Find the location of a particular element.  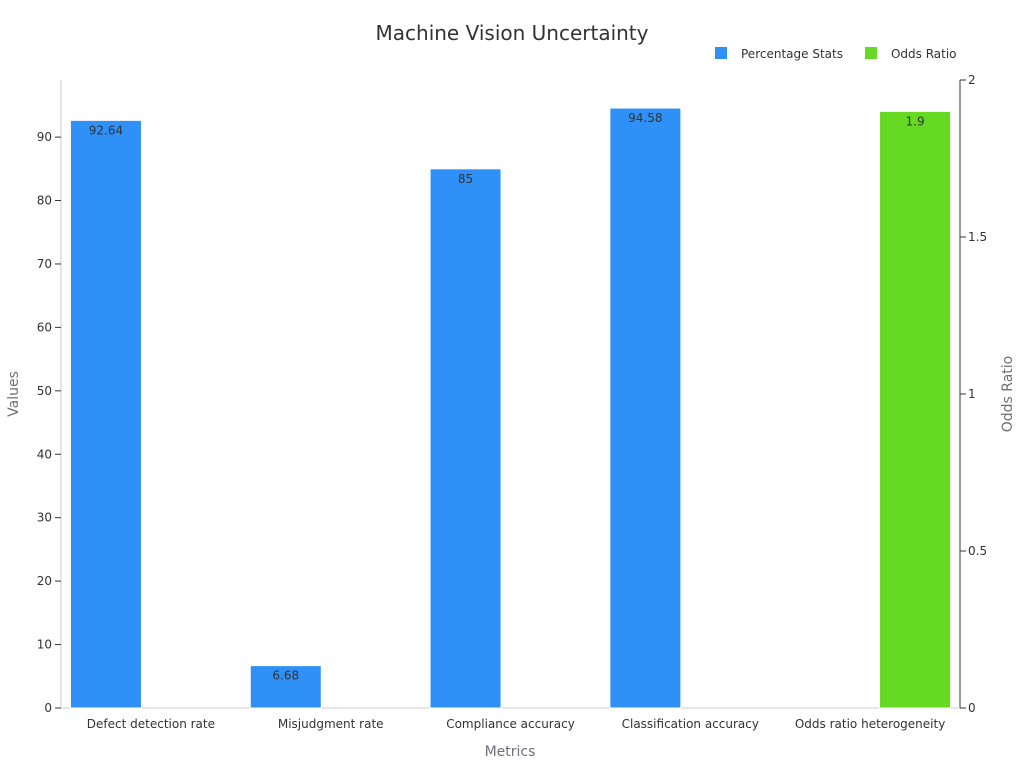

y-tick-label: 50 is located at coordinates (44, 391).